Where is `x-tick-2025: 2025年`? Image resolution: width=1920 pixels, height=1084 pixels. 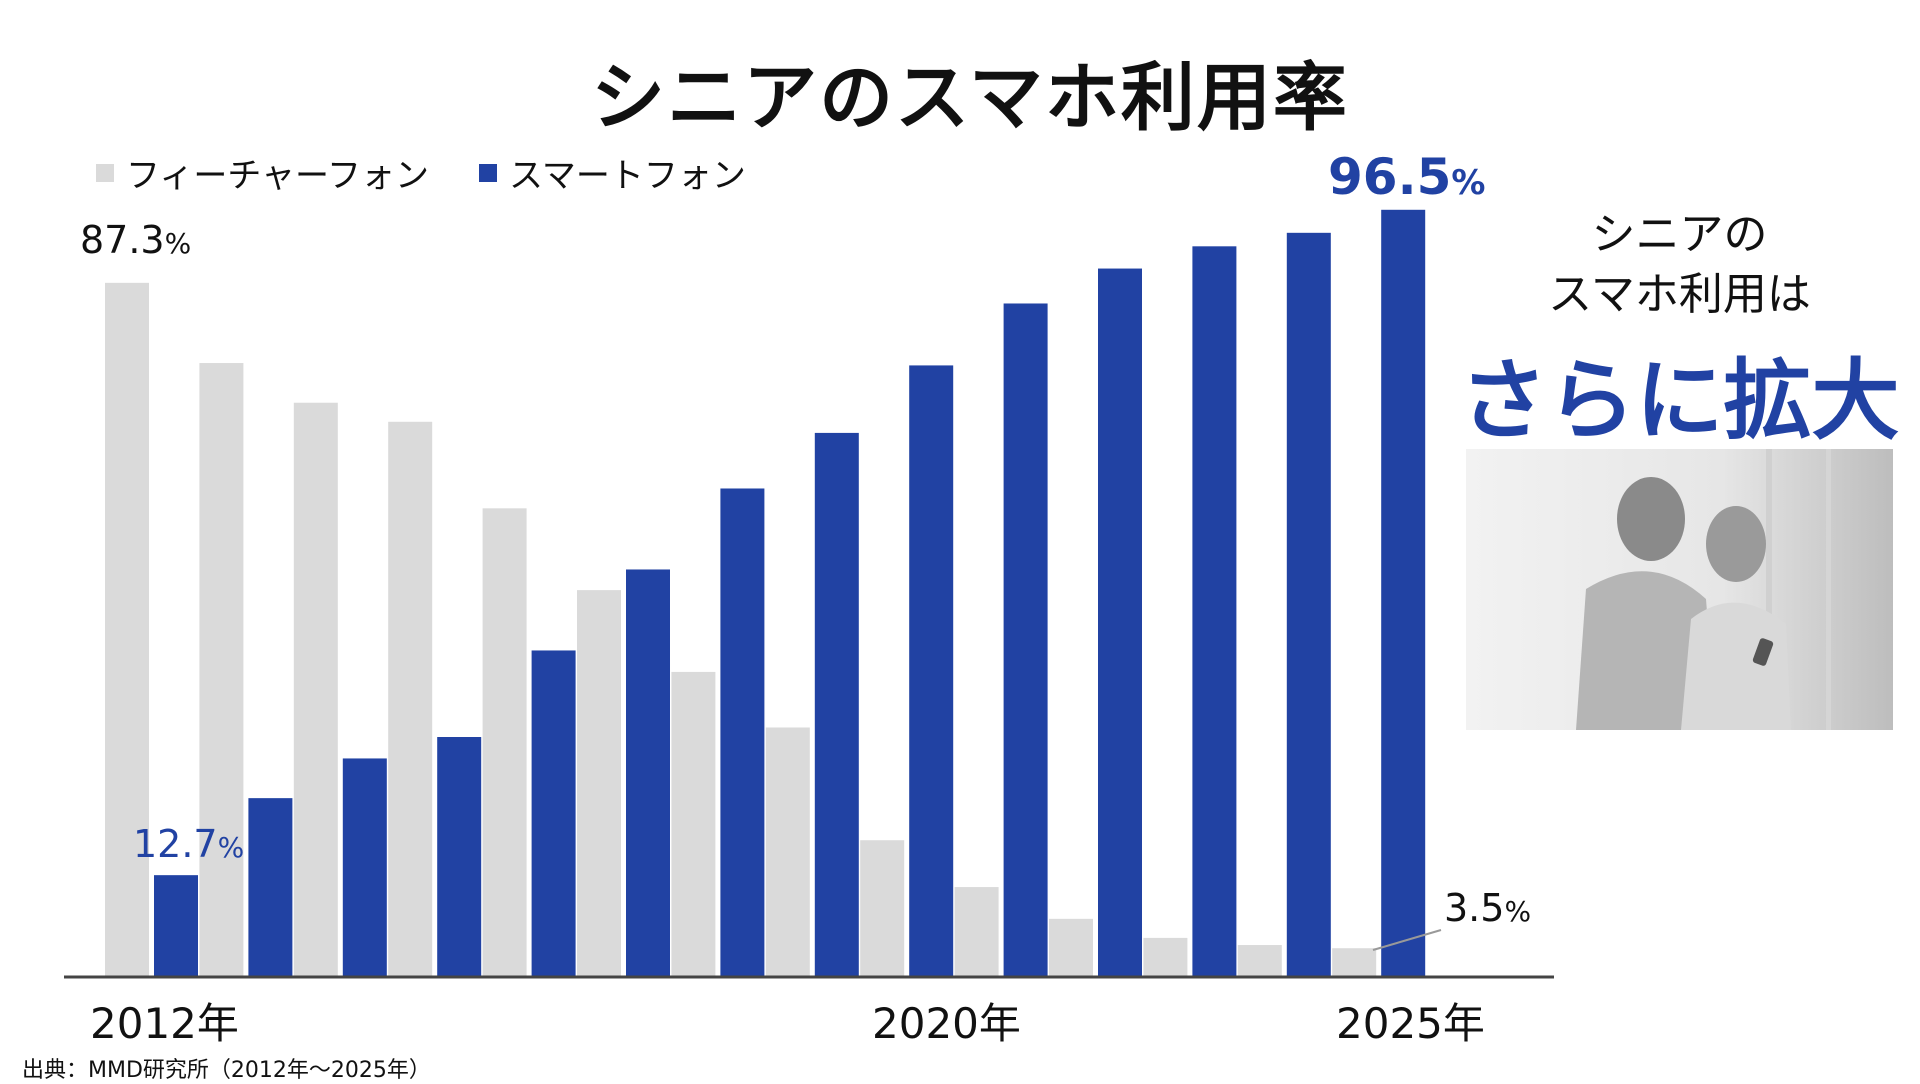
x-tick-2025: 2025年 is located at coordinates (1410, 1023).